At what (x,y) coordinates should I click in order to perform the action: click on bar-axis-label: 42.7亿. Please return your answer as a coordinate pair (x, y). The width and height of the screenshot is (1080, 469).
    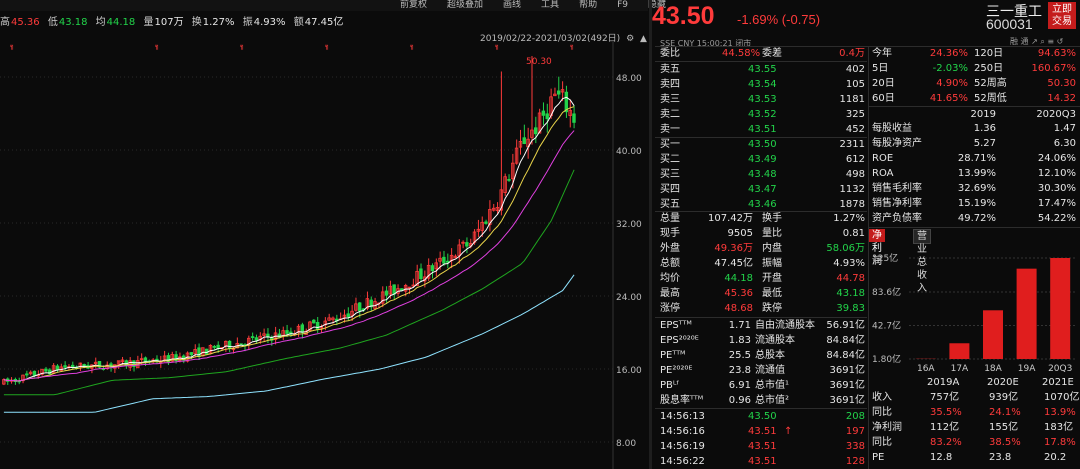
    Looking at the image, I should click on (886, 325).